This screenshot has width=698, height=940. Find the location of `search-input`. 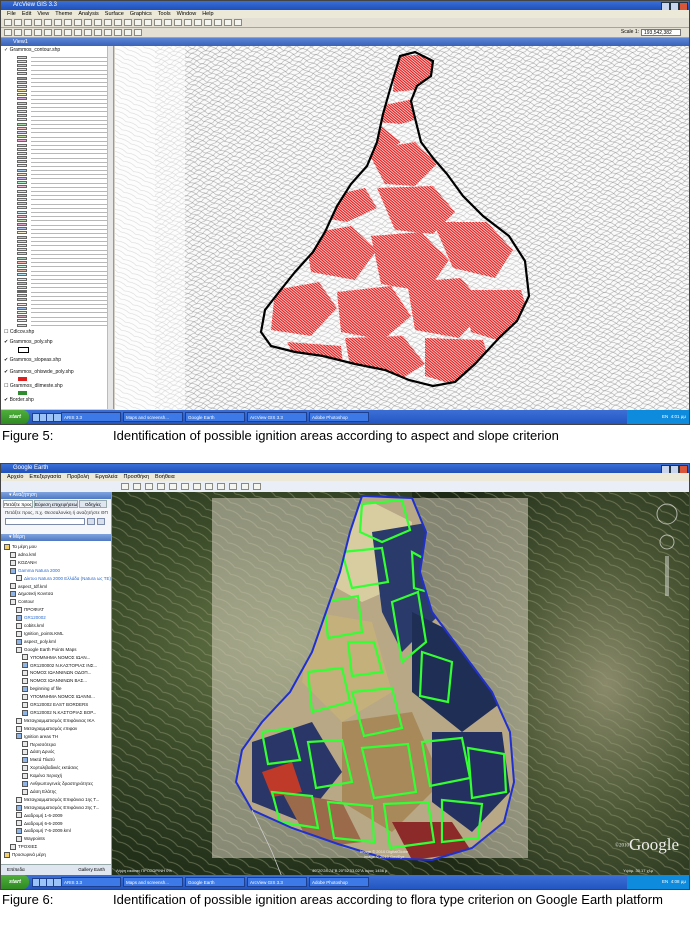

search-input is located at coordinates (45, 521).